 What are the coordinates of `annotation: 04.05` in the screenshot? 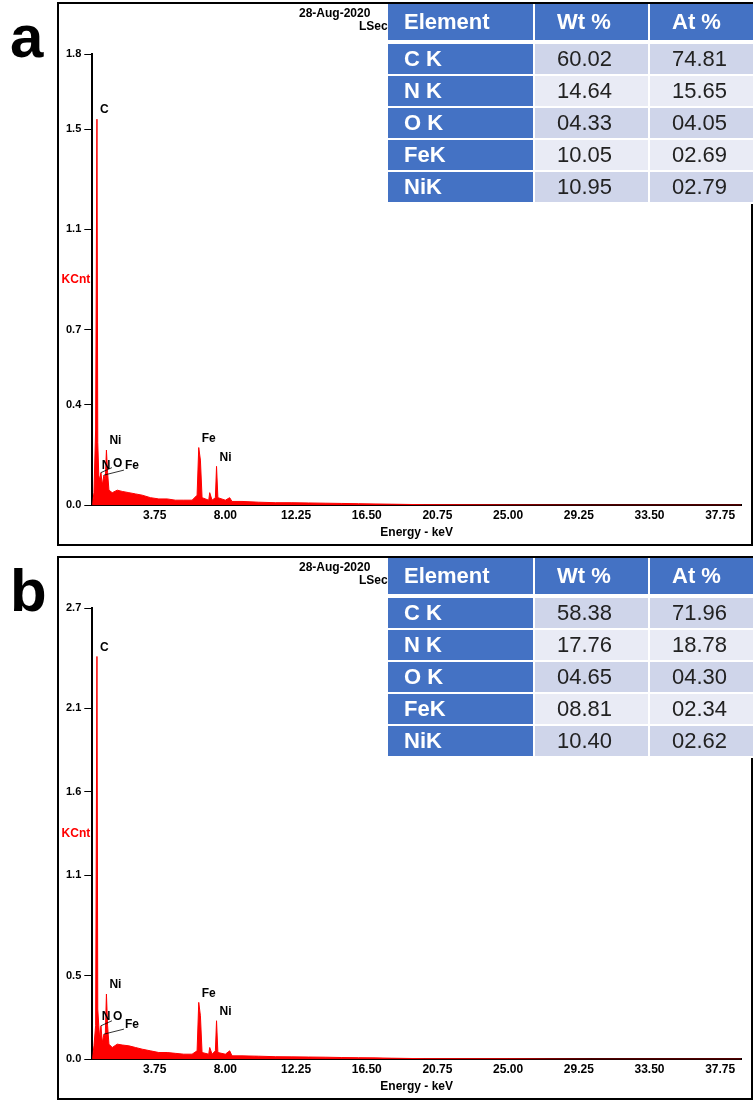 It's located at (701, 123).